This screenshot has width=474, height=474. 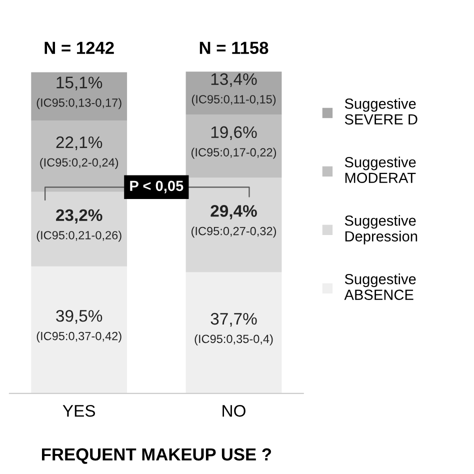 I want to click on data-label: 29,4% (IC95:0,27-0,32), so click(x=234, y=221).